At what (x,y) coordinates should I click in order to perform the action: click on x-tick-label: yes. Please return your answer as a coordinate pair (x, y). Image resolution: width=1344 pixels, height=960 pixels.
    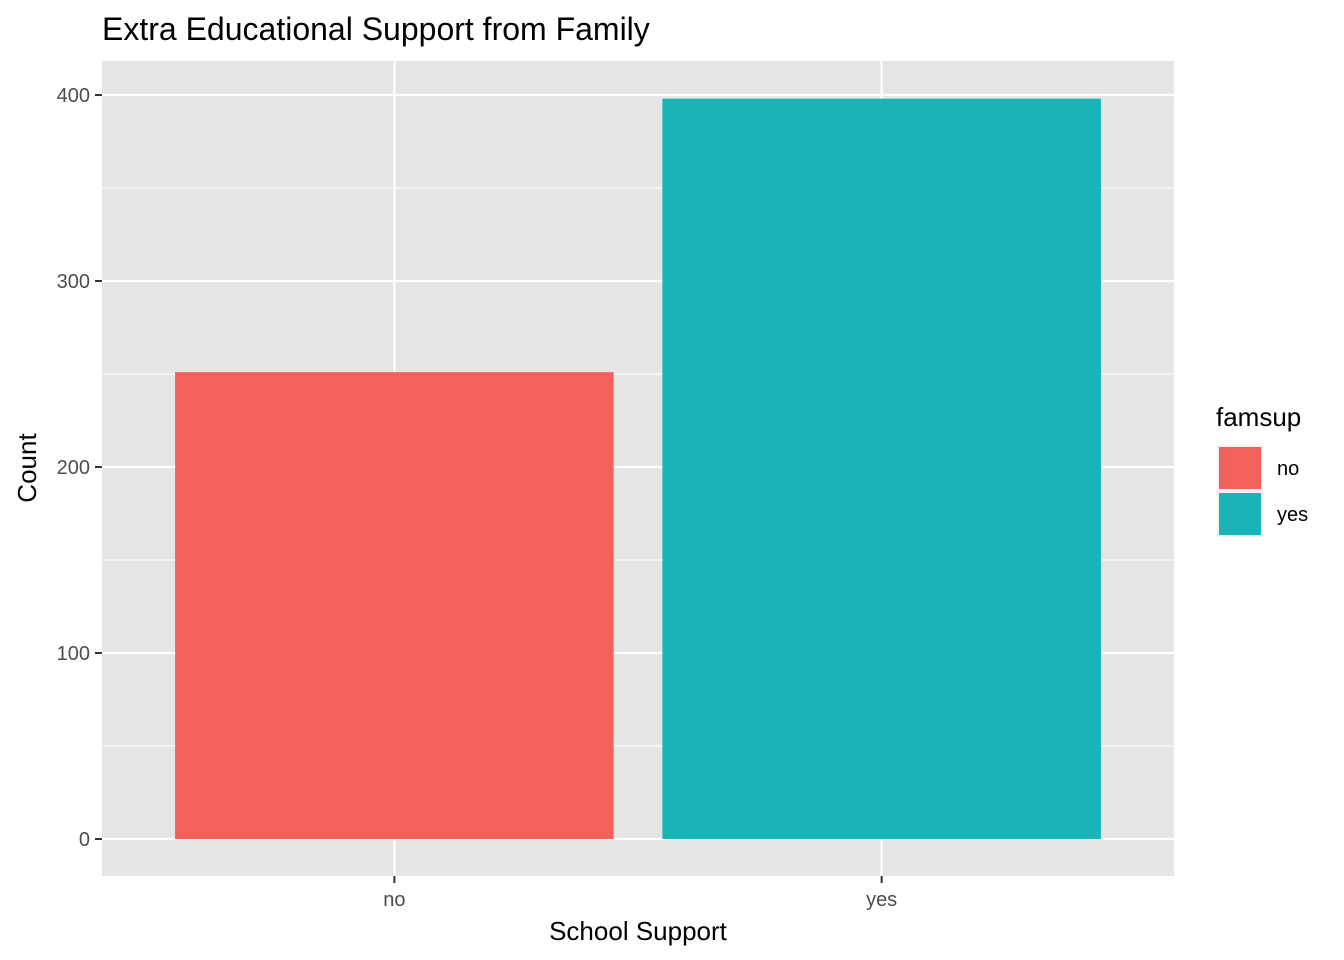
    Looking at the image, I should click on (881, 900).